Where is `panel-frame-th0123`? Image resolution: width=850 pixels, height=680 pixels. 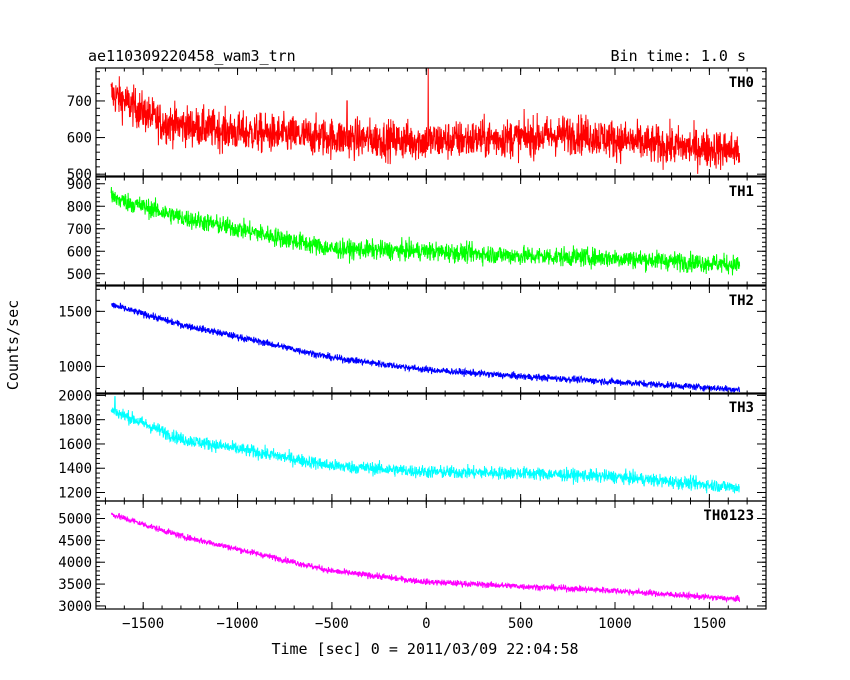 panel-frame-th0123 is located at coordinates (431, 555).